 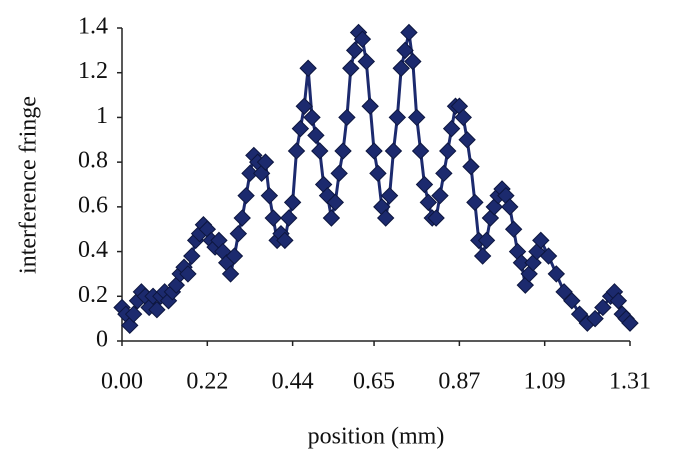 What do you see at coordinates (376, 437) in the screenshot?
I see `x-axis-label: position (mm)` at bounding box center [376, 437].